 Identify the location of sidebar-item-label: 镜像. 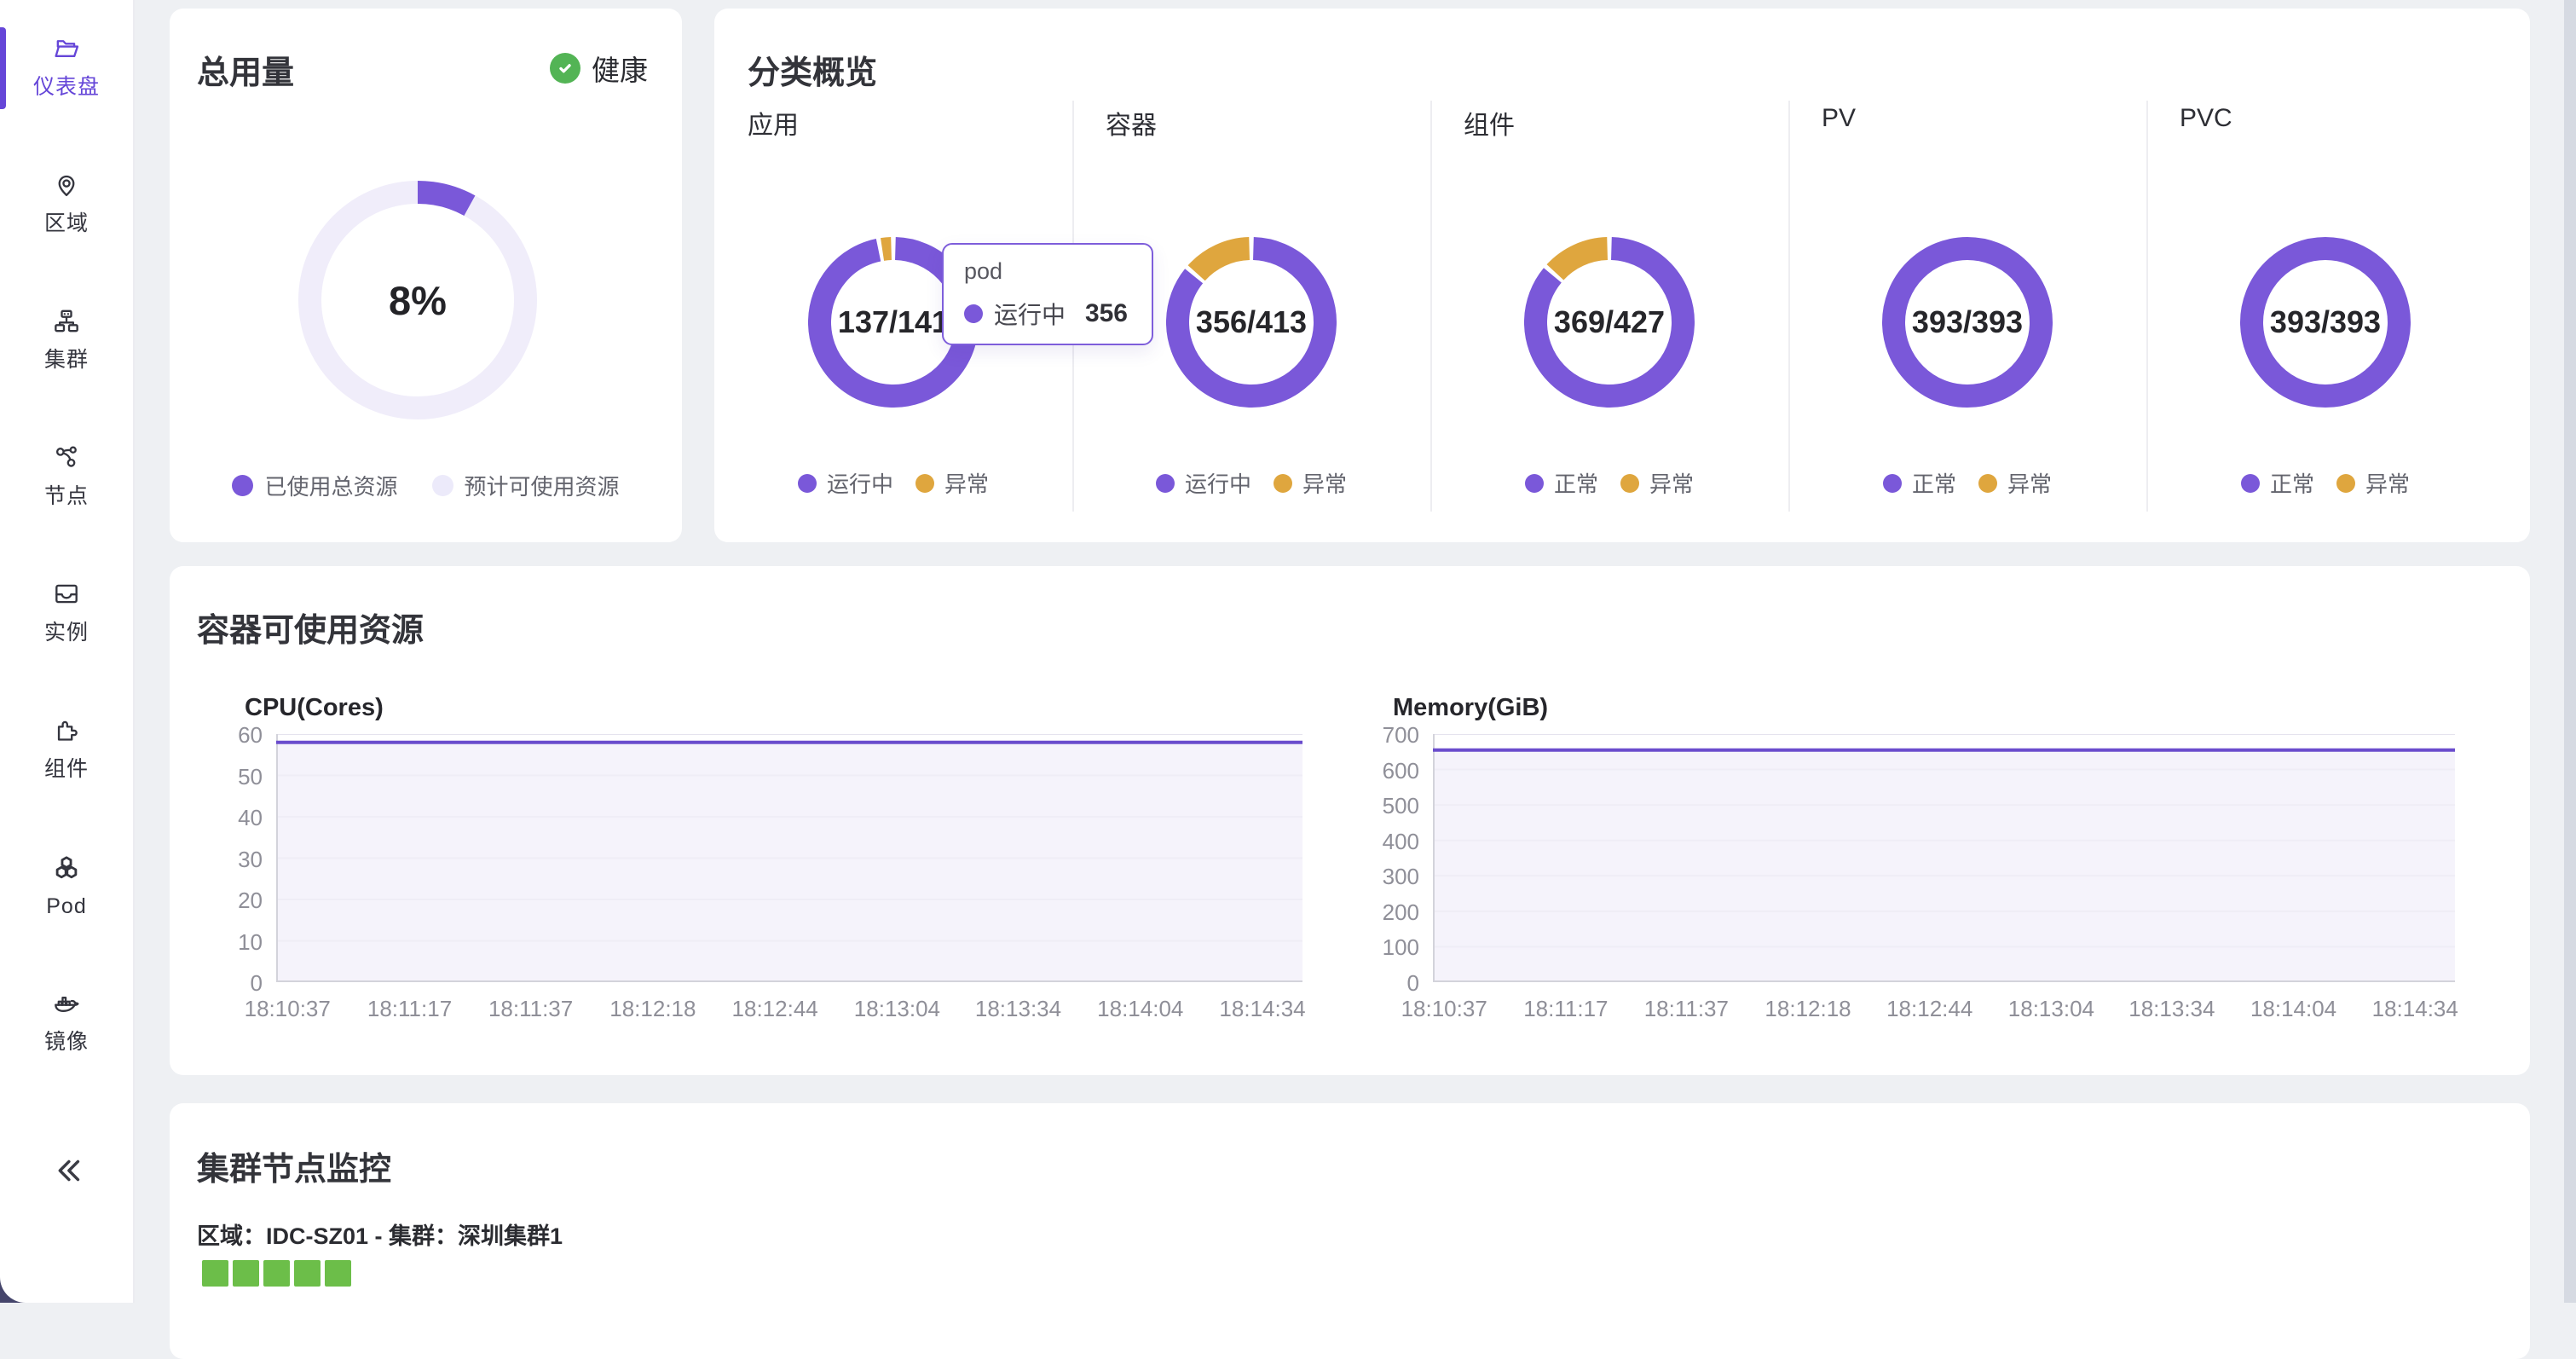
(66, 1042).